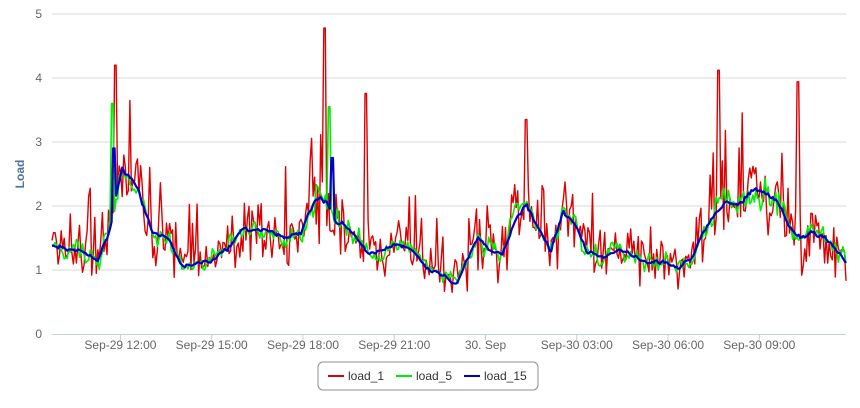 The height and width of the screenshot is (408, 860). I want to click on y-axis-title: Load, so click(20, 174).